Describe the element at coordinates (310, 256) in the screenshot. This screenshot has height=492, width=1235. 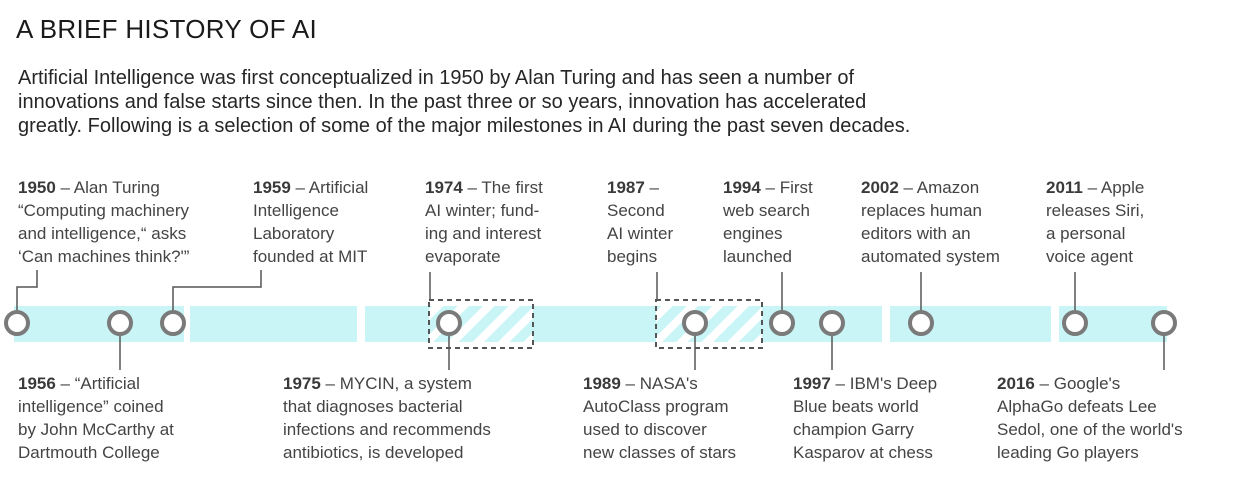
I see `event-text: founded at MIT` at that location.